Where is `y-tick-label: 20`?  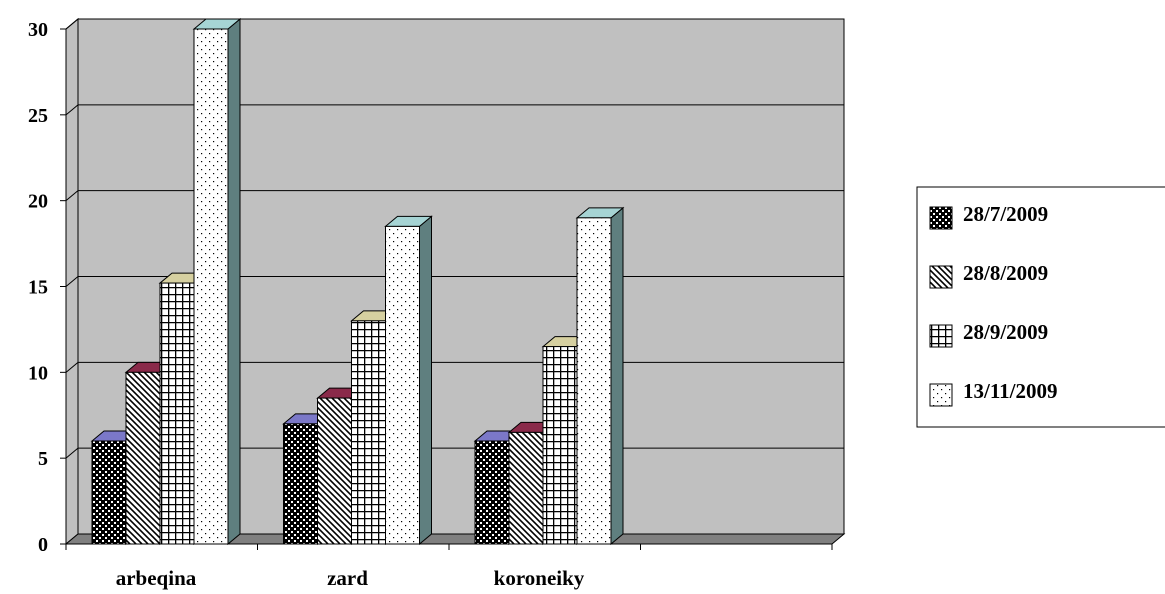 y-tick-label: 20 is located at coordinates (38, 202).